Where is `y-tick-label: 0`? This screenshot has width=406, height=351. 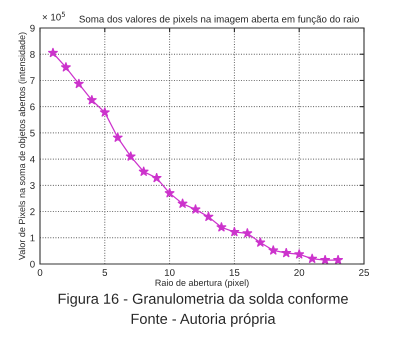
y-tick-label: 0 is located at coordinates (32, 264).